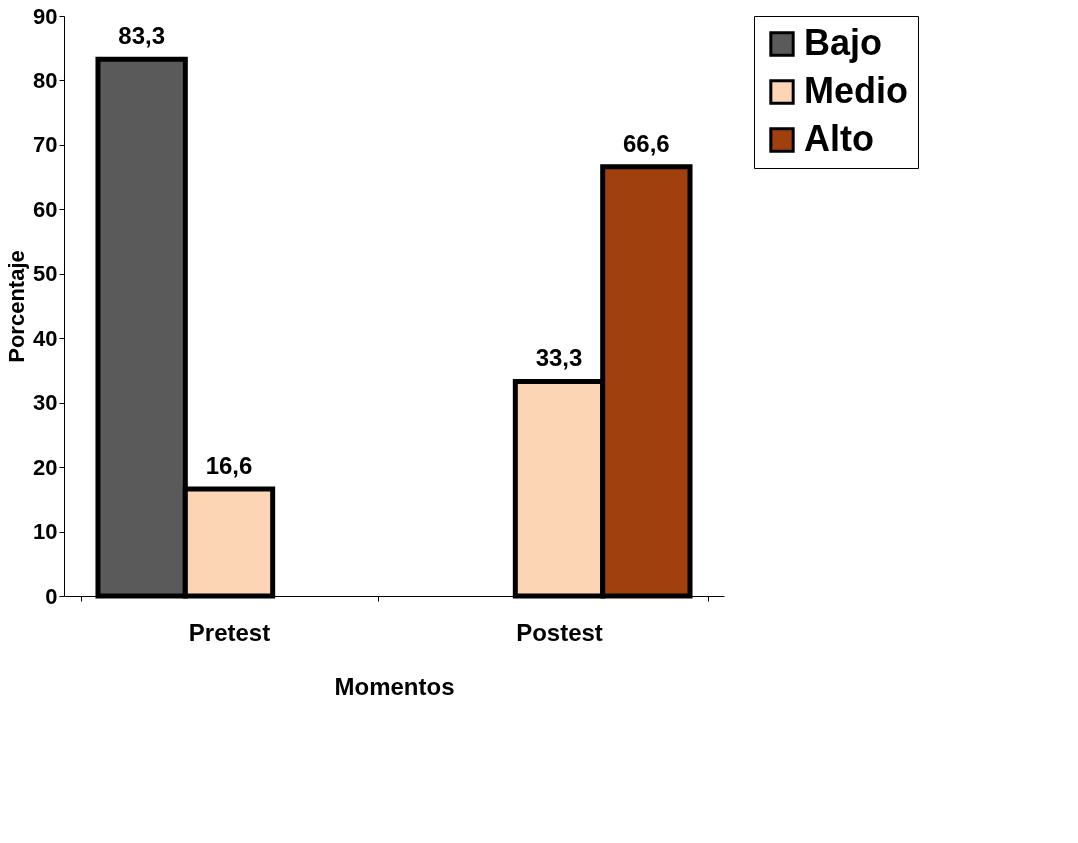  Describe the element at coordinates (559, 632) in the screenshot. I see `x-tick-label: Postest` at that location.